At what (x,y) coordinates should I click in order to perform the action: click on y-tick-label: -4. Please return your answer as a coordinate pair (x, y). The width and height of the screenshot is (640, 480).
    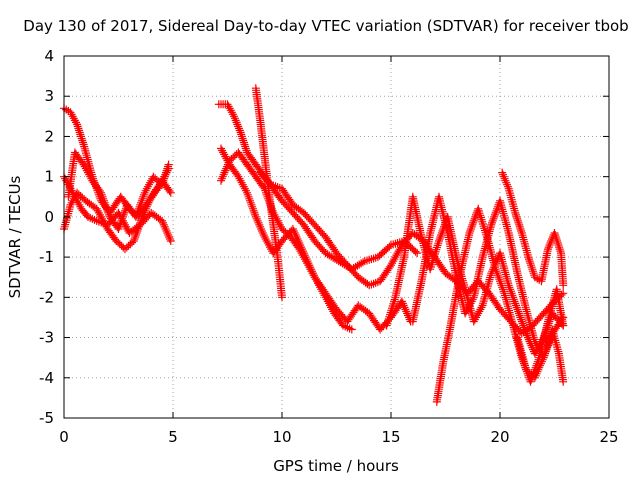
    Looking at the image, I should click on (46, 378).